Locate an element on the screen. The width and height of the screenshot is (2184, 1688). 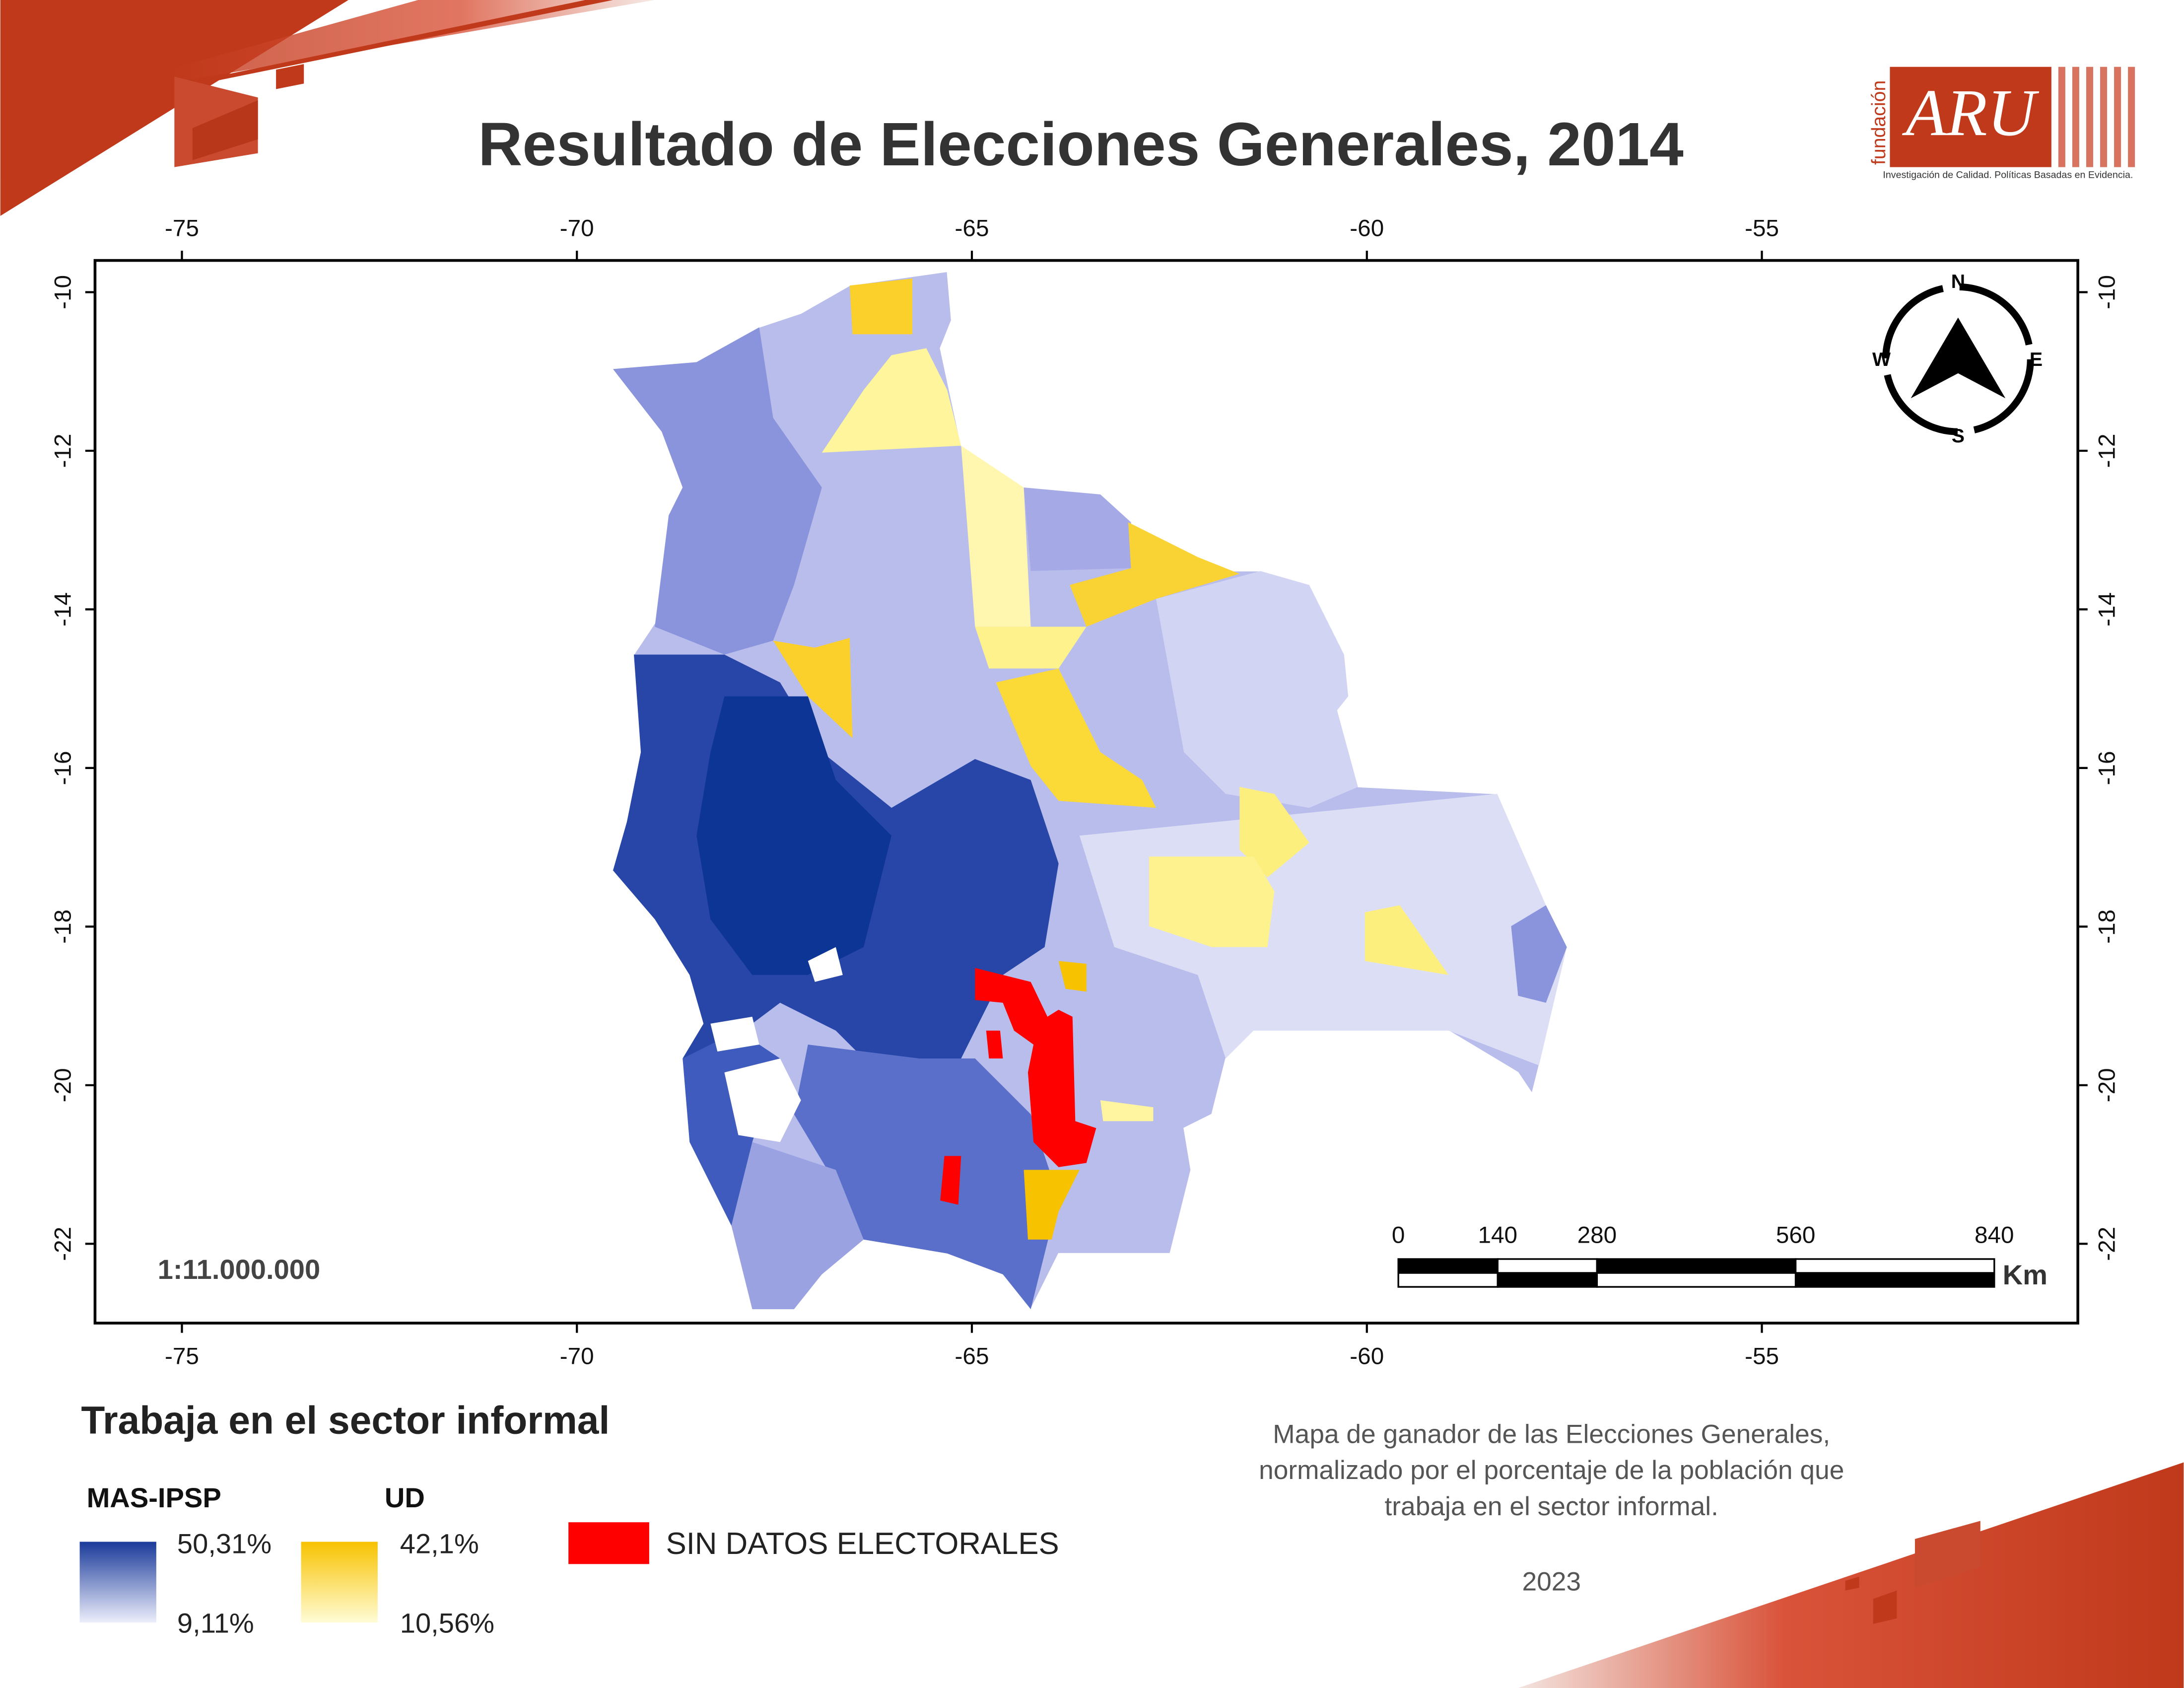
compass: N S E W is located at coordinates (1957, 359).